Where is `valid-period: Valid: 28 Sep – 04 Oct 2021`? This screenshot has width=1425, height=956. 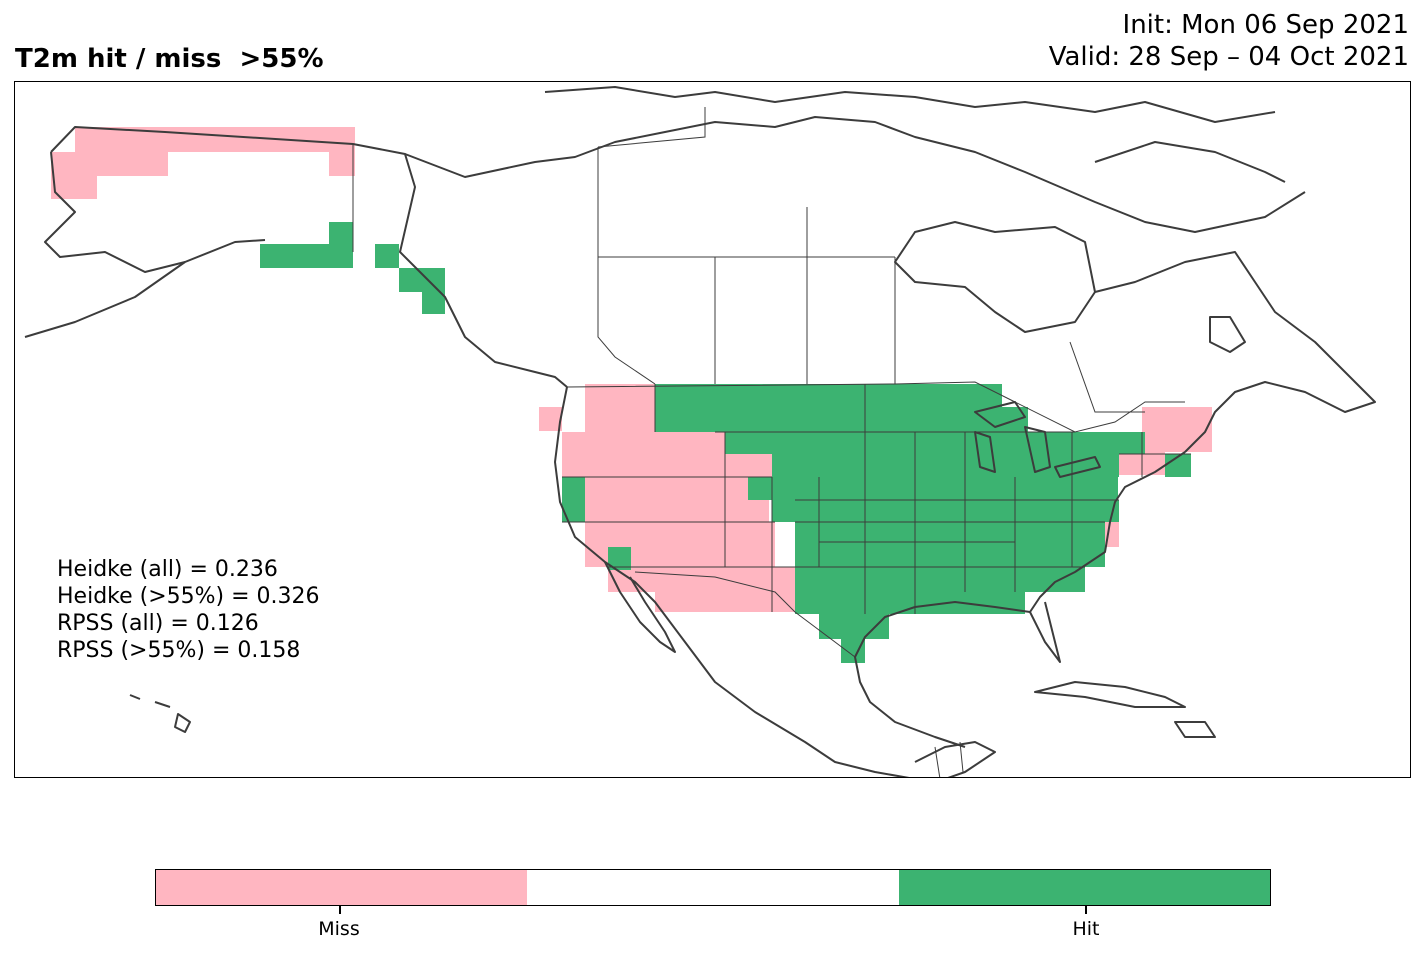 valid-period: Valid: 28 Sep – 04 Oct 2021 is located at coordinates (1228, 57).